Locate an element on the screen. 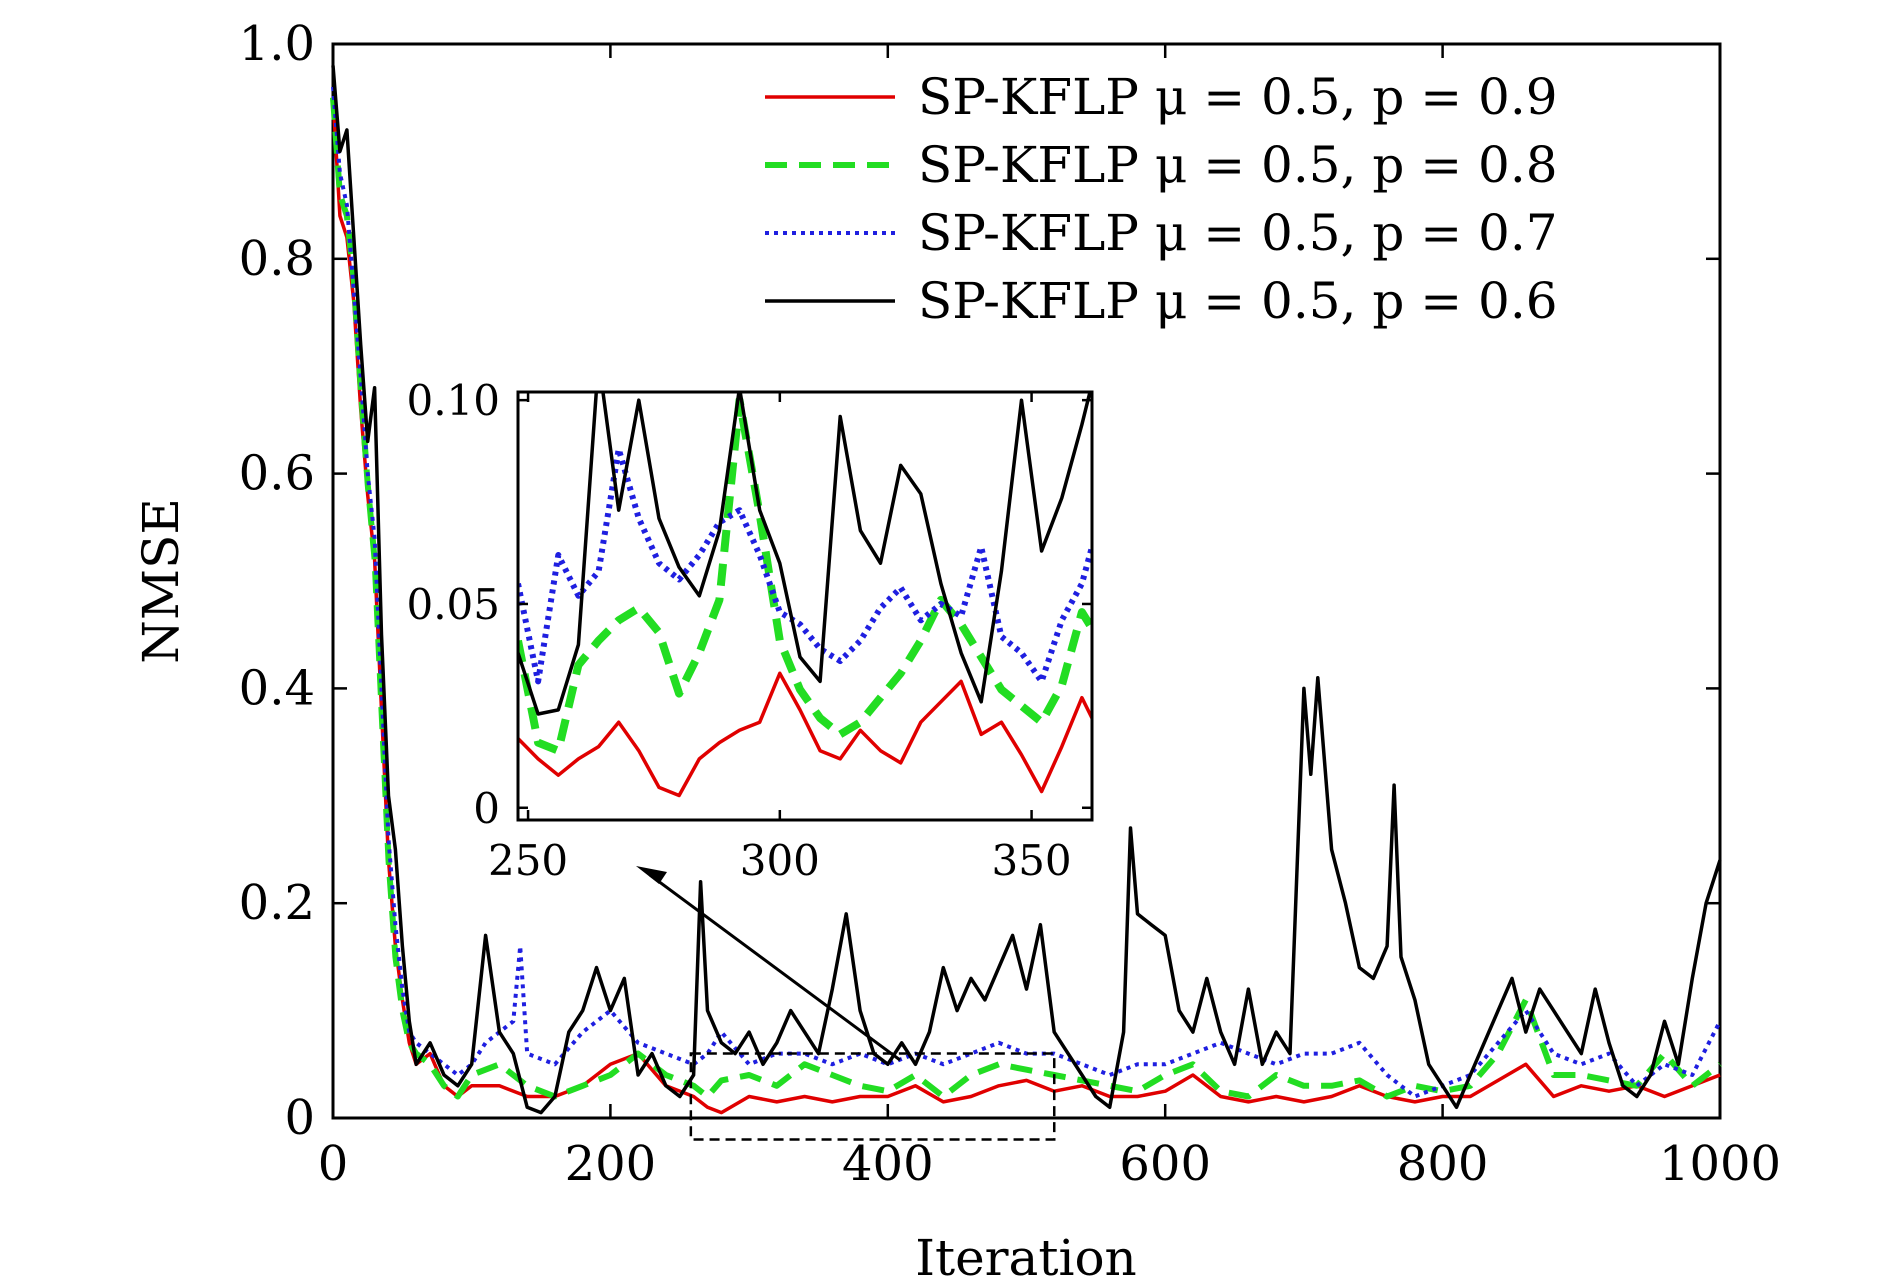  inset-axis-ticks: 250 300 350 0 0.05 0.10 is located at coordinates (749, 630).